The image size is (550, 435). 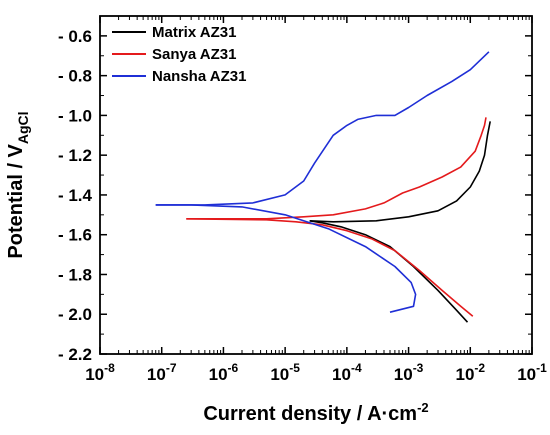 What do you see at coordinates (109, 368) in the screenshot?
I see `x-tick-exponent: -8` at bounding box center [109, 368].